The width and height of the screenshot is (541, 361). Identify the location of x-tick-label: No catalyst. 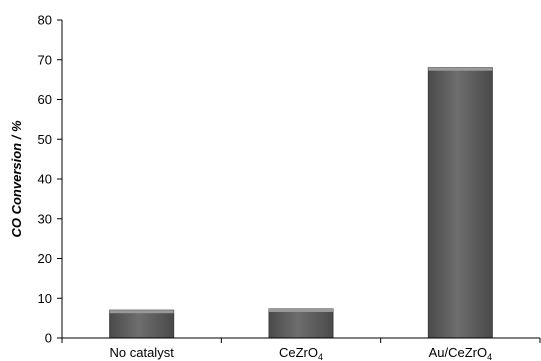
(142, 352).